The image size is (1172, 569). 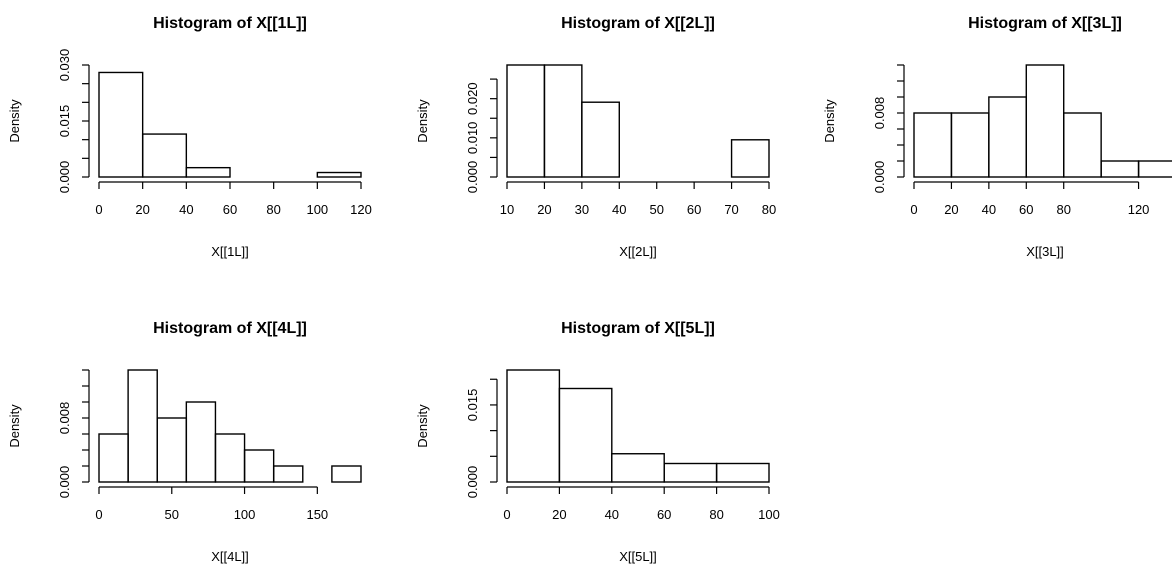 What do you see at coordinates (230, 251) in the screenshot?
I see `x-axis-label: X[[1L]]` at bounding box center [230, 251].